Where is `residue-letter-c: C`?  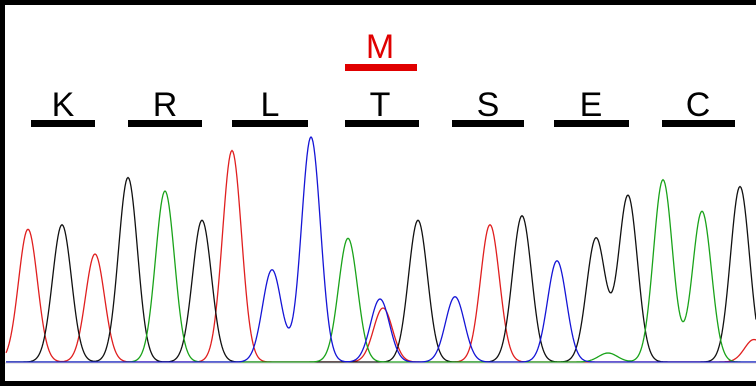
residue-letter-c: C is located at coordinates (698, 105).